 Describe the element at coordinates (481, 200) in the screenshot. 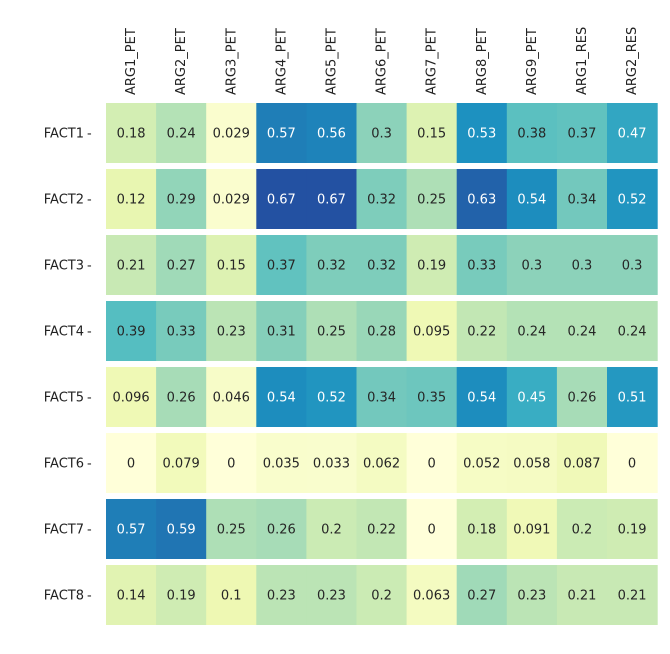

I see `cell-value-label: 0.63` at that location.